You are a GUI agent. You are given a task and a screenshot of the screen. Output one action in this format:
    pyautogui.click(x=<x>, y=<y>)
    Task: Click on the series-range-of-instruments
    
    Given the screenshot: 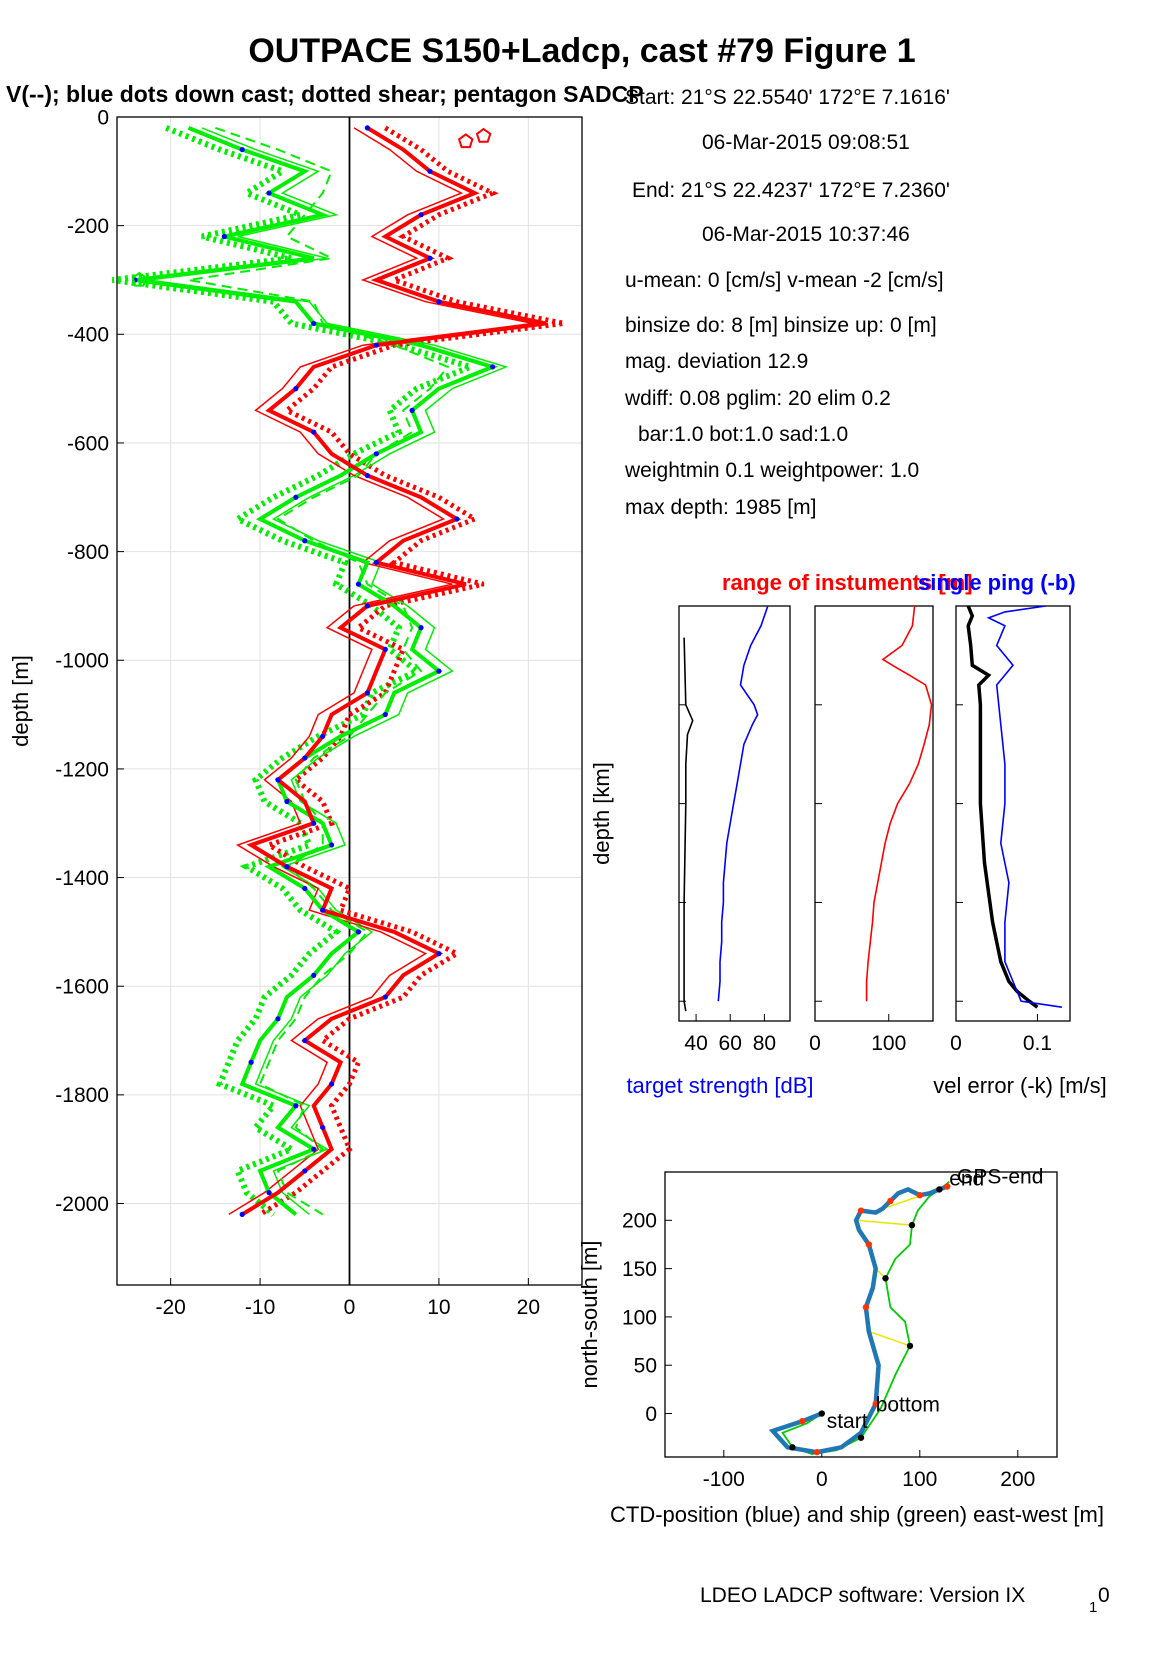 What is the action you would take?
    pyautogui.click(x=899, y=803)
    